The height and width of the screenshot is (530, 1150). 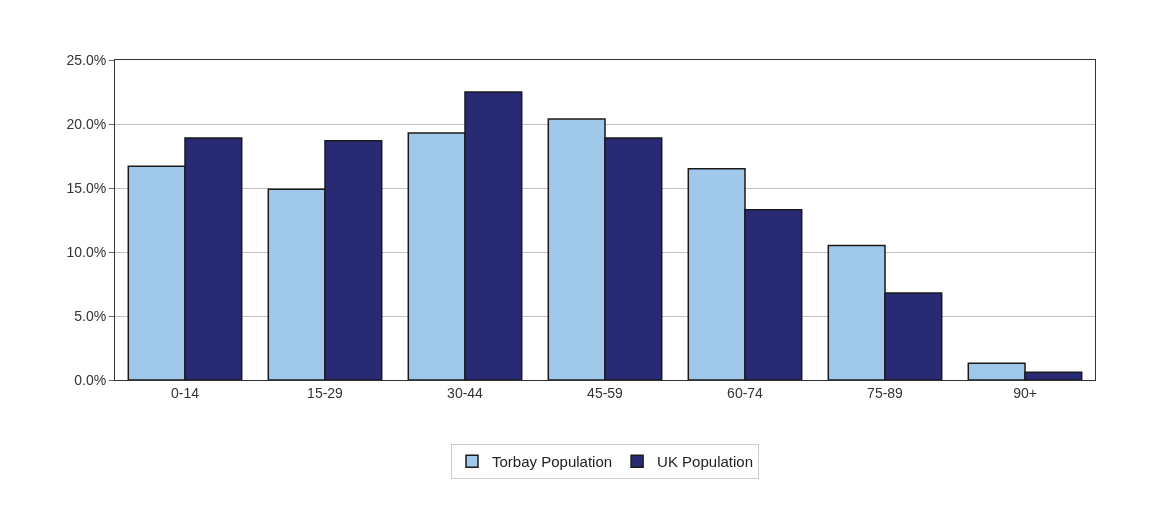 I want to click on y-tick-label: 20.0%, so click(x=86, y=123).